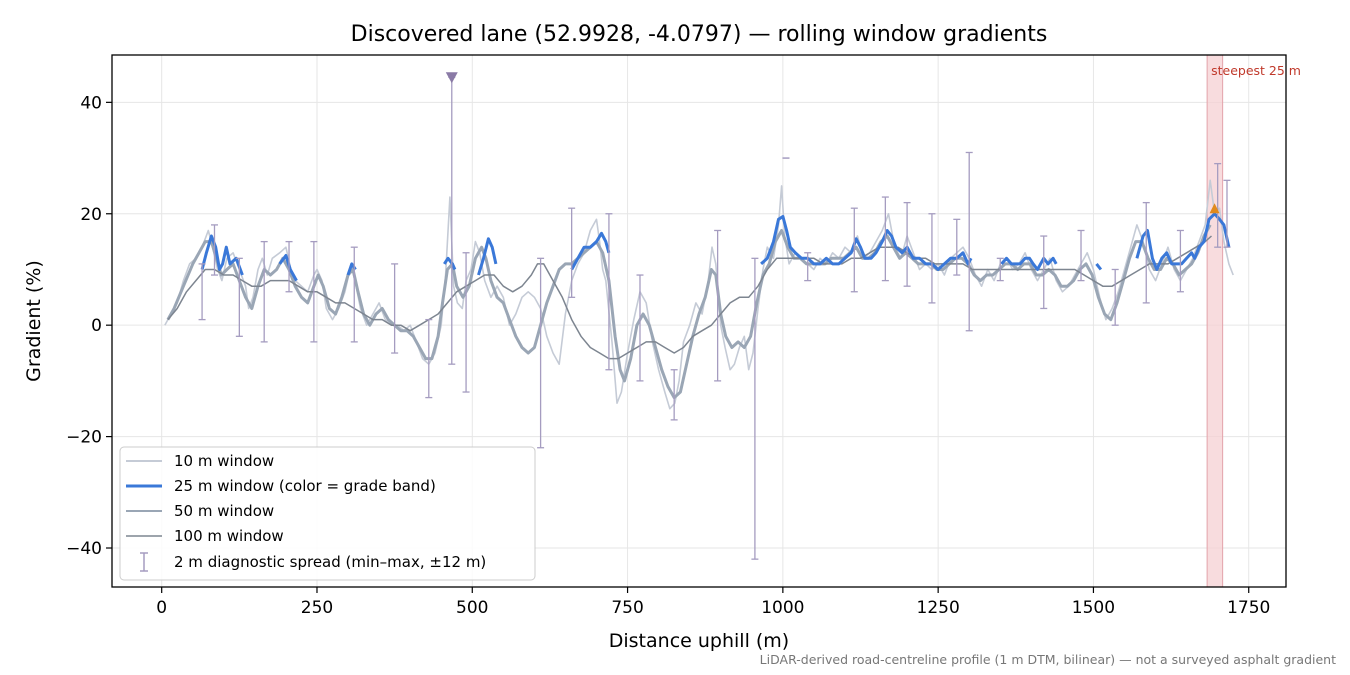 The image size is (1350, 675). Describe the element at coordinates (84, 438) in the screenshot. I see `y-tick-label: −20` at that location.